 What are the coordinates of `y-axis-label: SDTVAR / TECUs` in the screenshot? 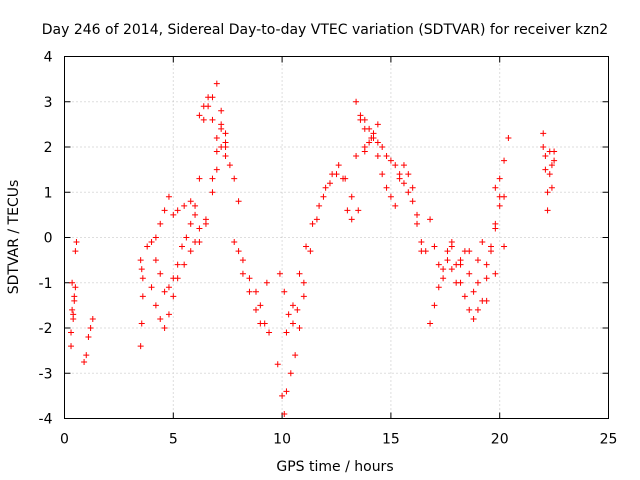 It's located at (14, 237).